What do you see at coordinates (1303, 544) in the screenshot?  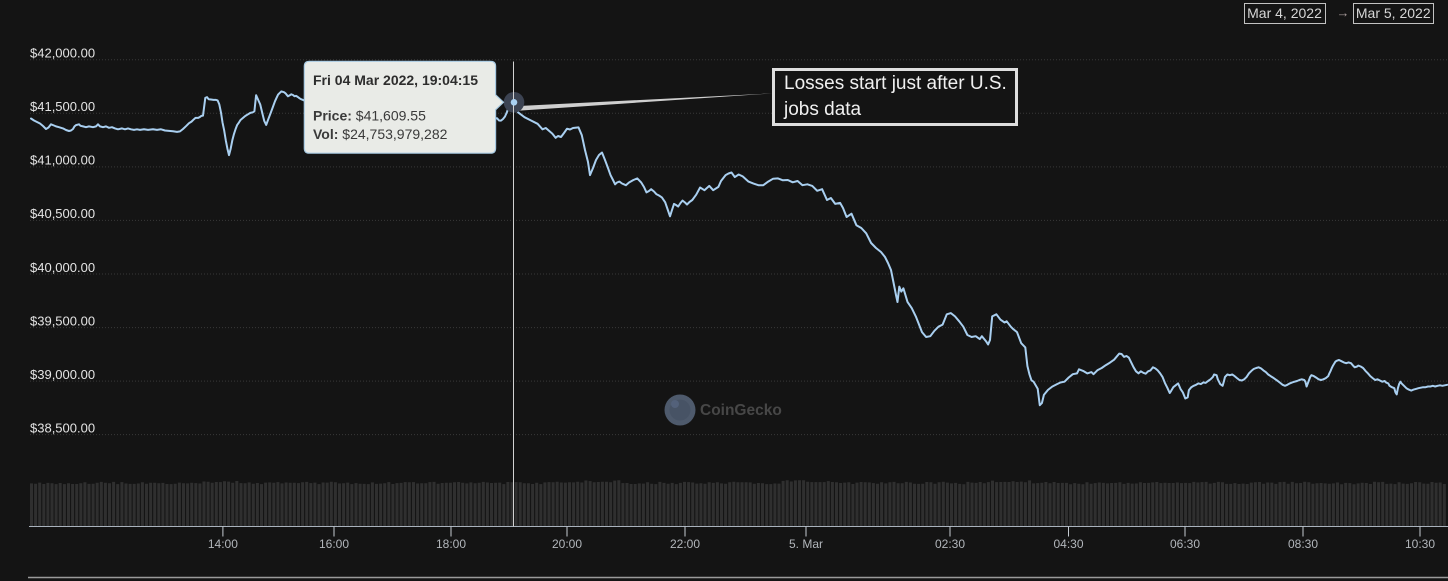 I see `svg-text: 08:30` at bounding box center [1303, 544].